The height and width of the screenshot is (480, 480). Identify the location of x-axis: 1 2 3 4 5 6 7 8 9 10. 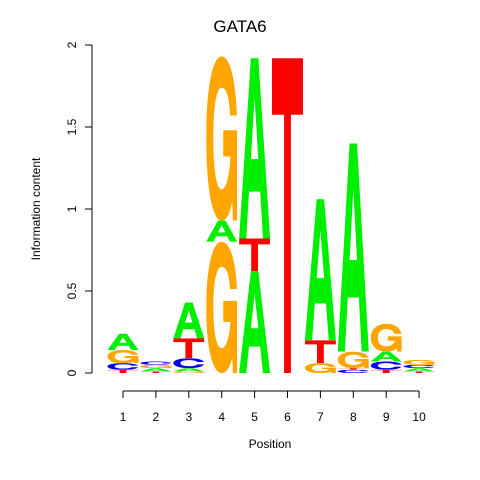
(273, 407).